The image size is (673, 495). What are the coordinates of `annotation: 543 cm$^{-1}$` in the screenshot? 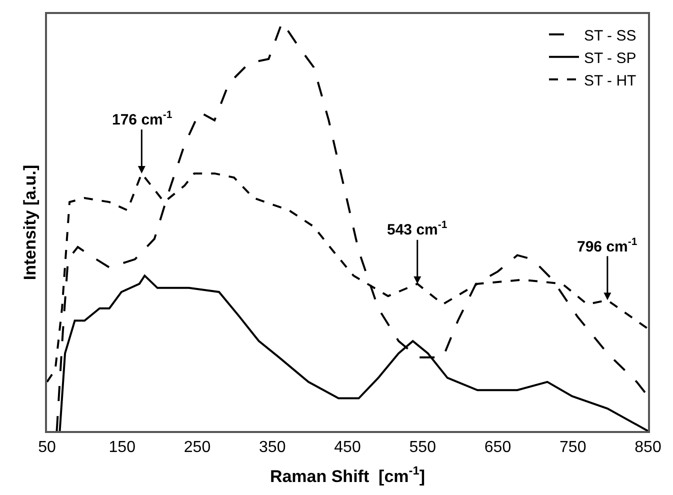 It's located at (417, 228).